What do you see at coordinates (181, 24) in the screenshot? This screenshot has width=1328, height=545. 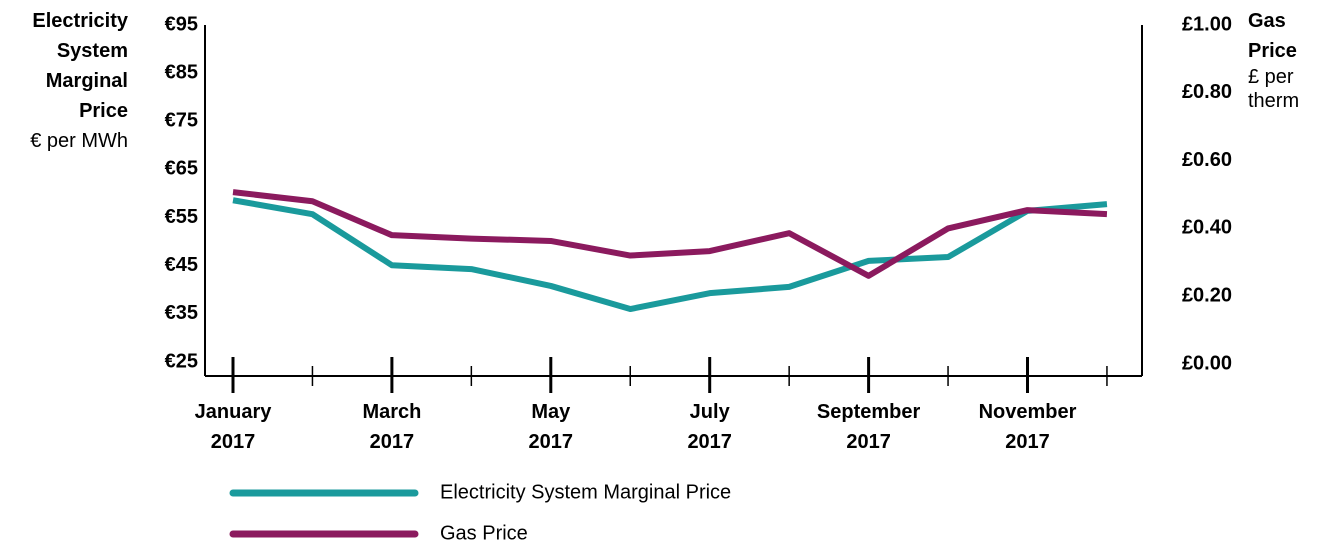 I see `y-tick-label: €95` at bounding box center [181, 24].